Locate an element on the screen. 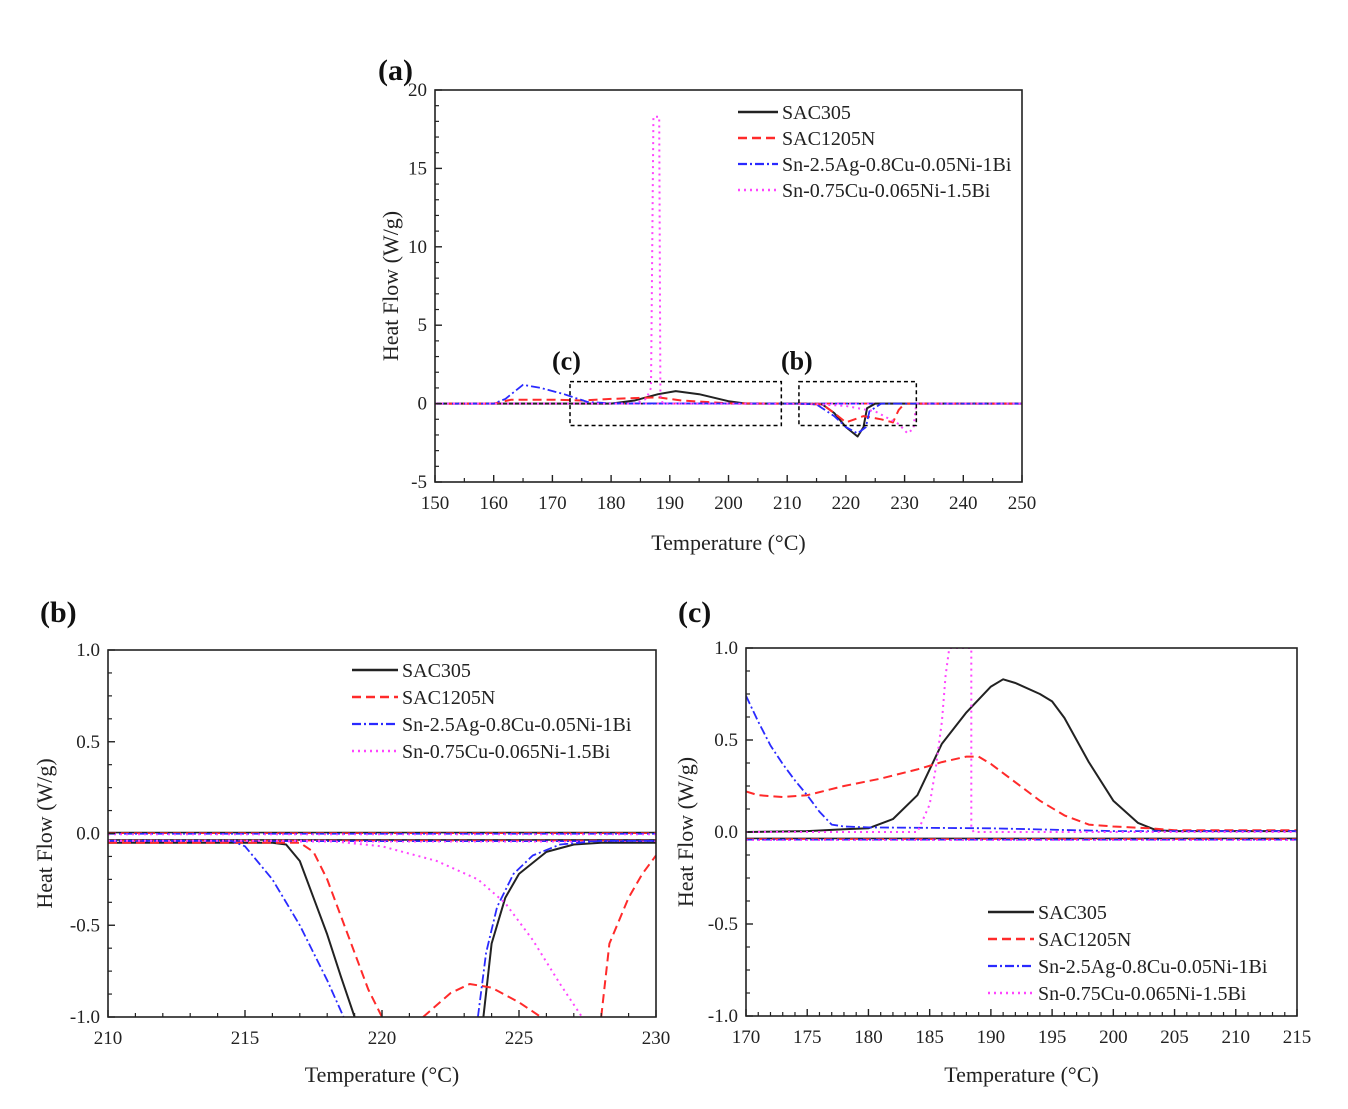 Image resolution: width=1348 pixels, height=1109 pixels. zoom-box-label: (b) is located at coordinates (797, 361).